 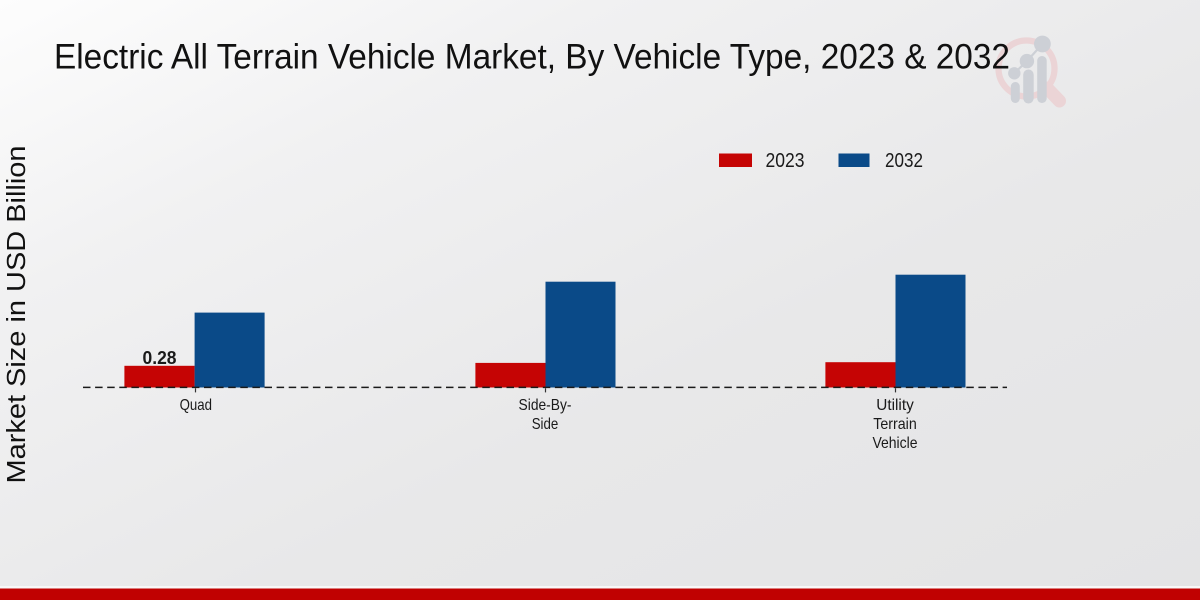 What do you see at coordinates (895, 424) in the screenshot?
I see `svg-text: Terrain` at bounding box center [895, 424].